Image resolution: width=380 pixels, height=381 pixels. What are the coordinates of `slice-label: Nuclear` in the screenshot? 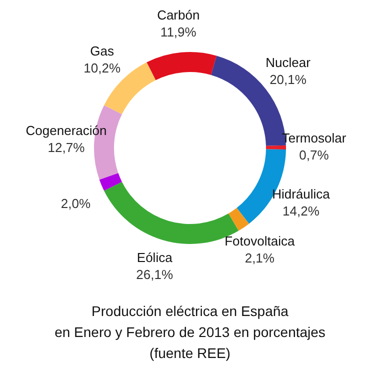 It's located at (289, 62).